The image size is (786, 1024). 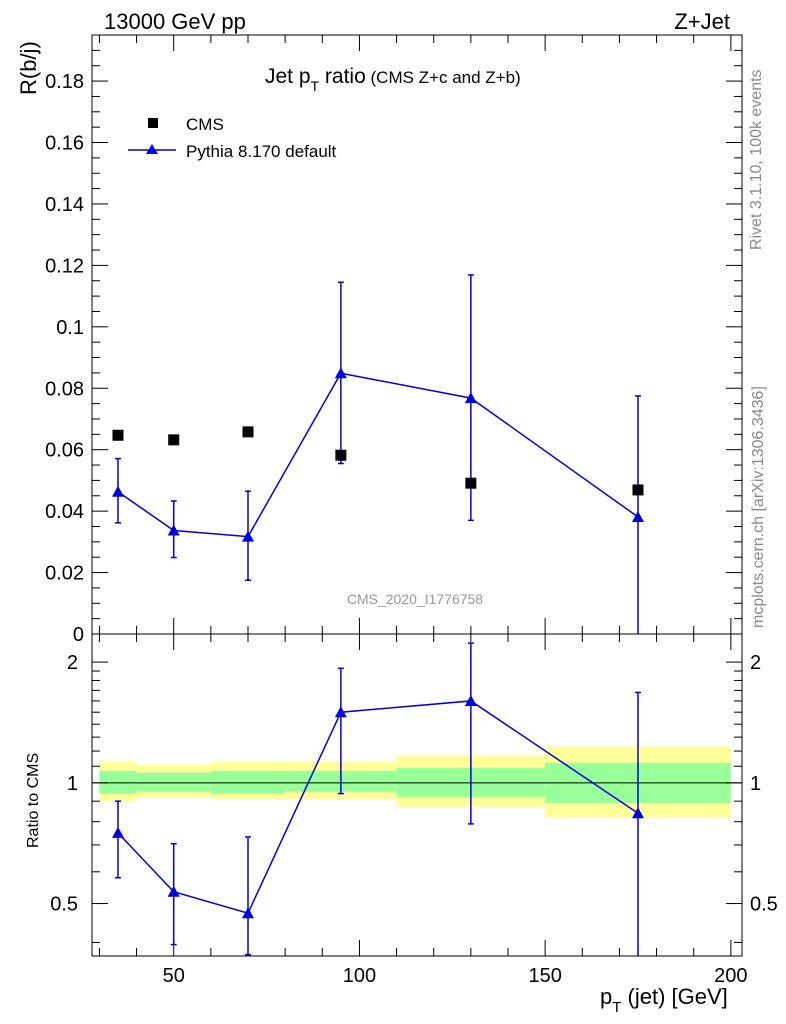 What do you see at coordinates (288, 76) in the screenshot?
I see `title-main: Jet p` at bounding box center [288, 76].